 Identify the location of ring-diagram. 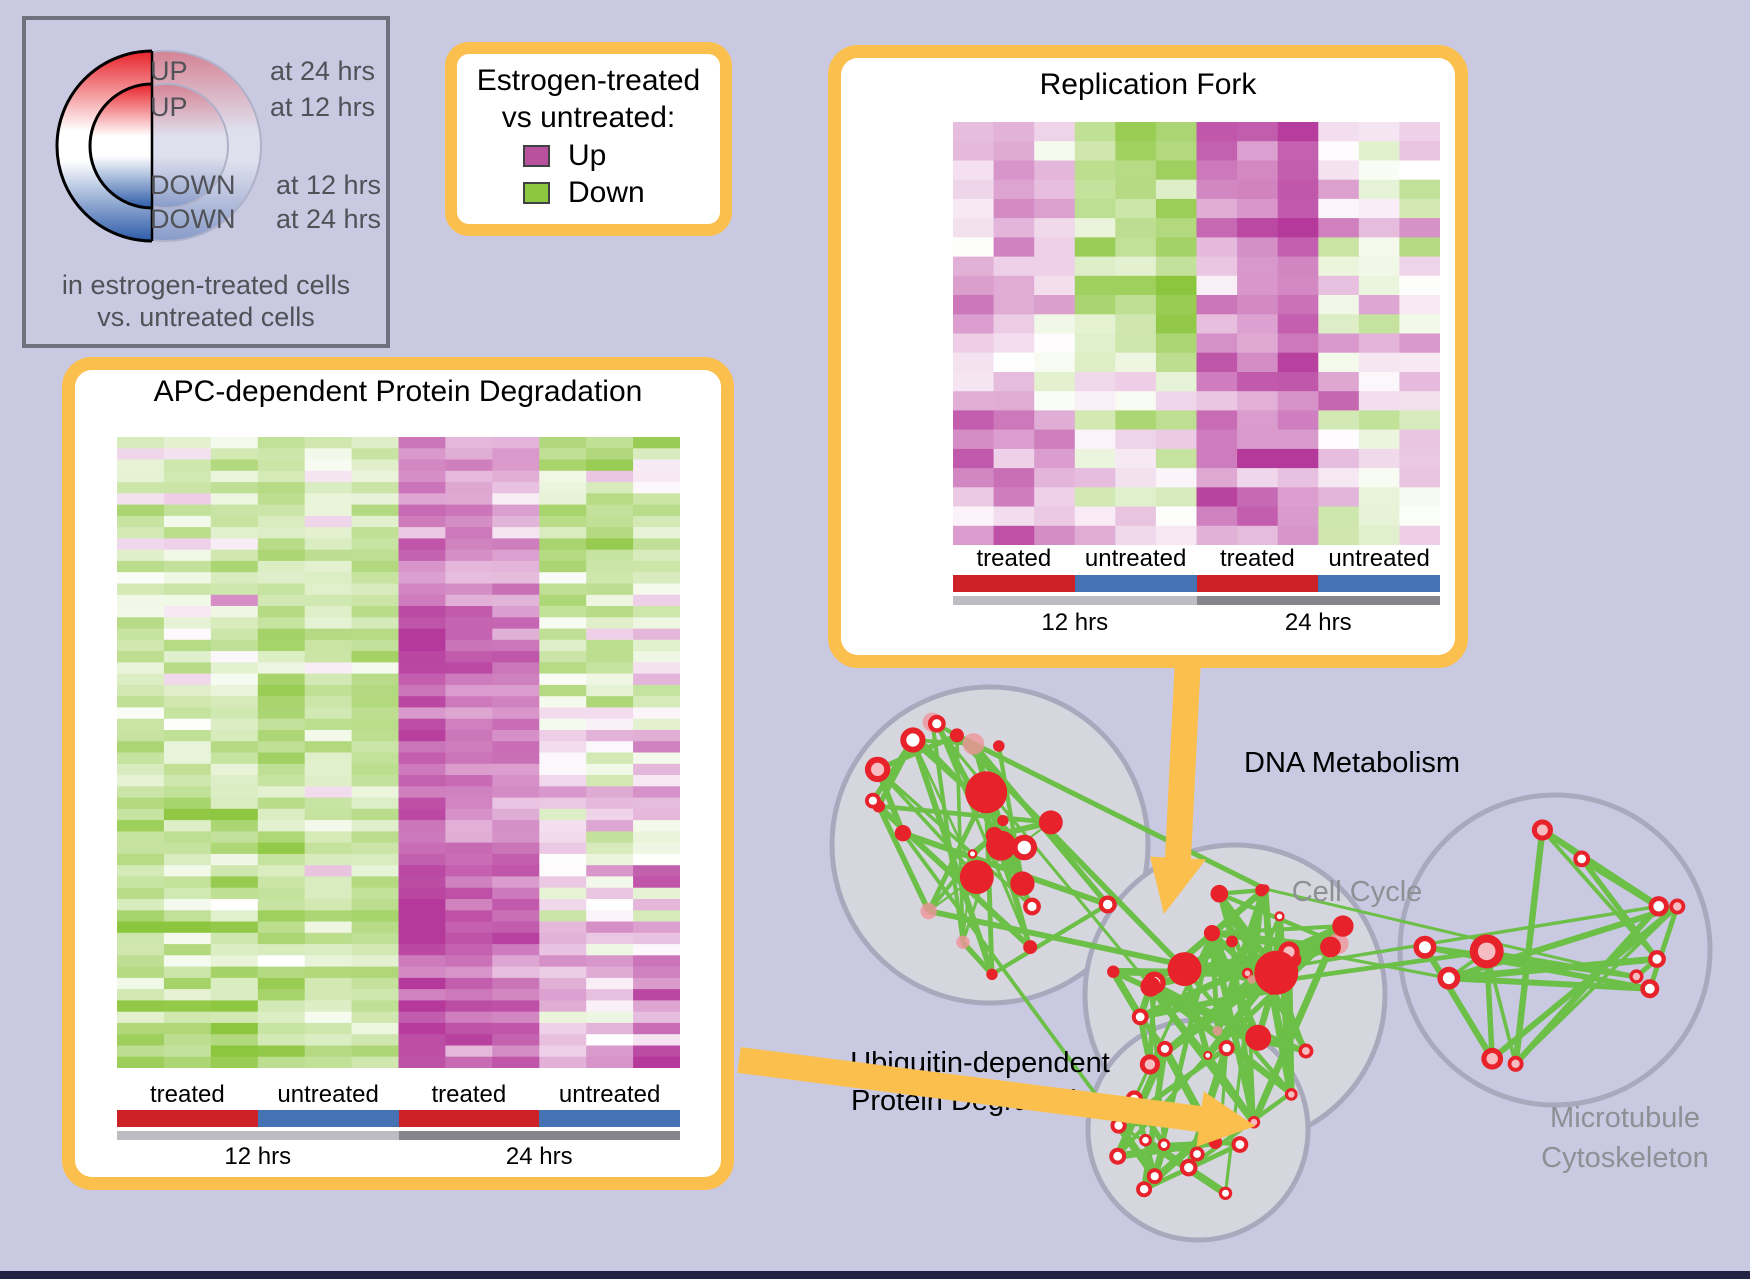
(158, 146).